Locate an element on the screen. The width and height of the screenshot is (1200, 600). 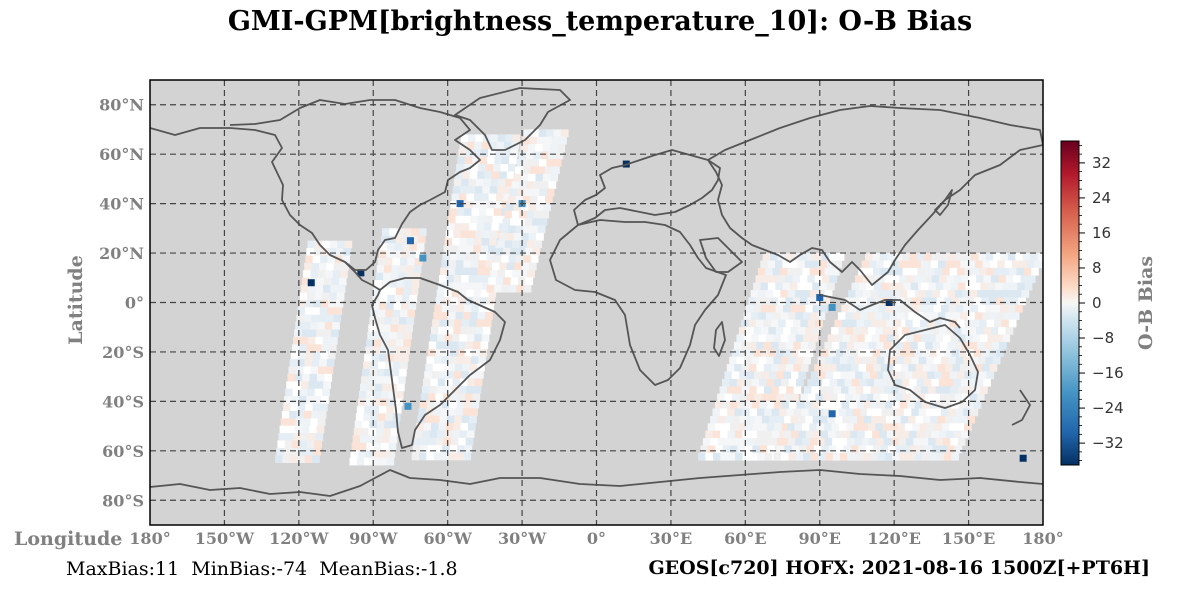
lat-tick-label: 60°N is located at coordinates (121, 154).